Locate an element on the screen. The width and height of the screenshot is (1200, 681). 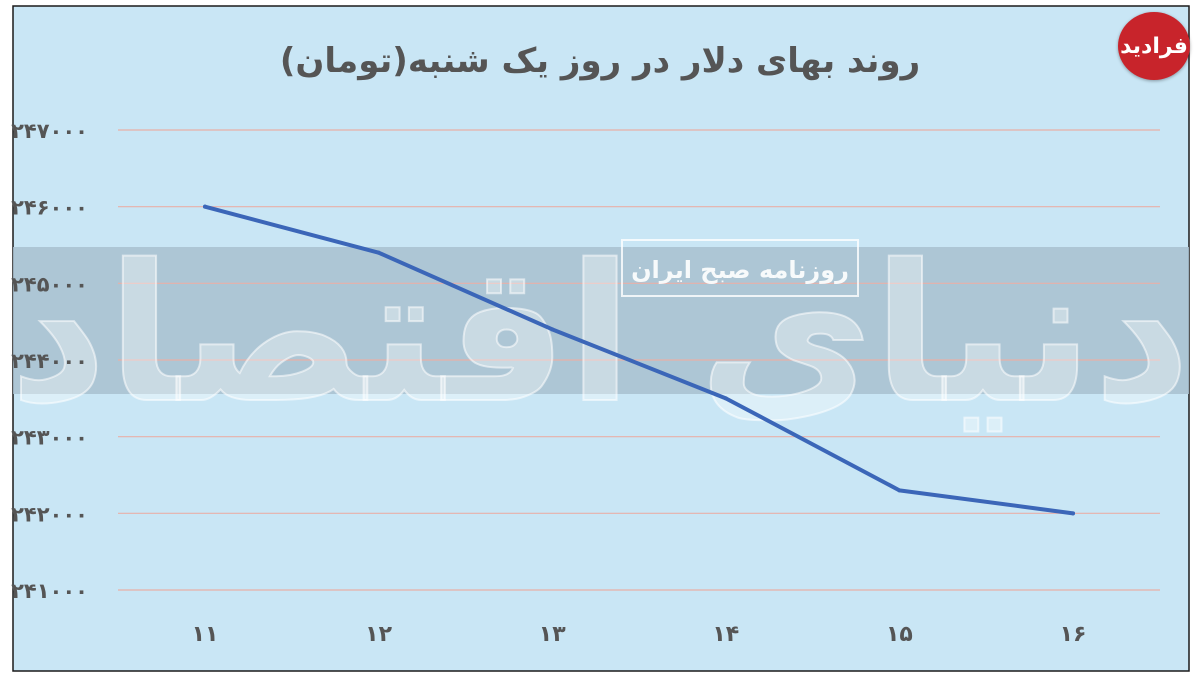
x-tick-label: ۱۲ is located at coordinates (378, 634).